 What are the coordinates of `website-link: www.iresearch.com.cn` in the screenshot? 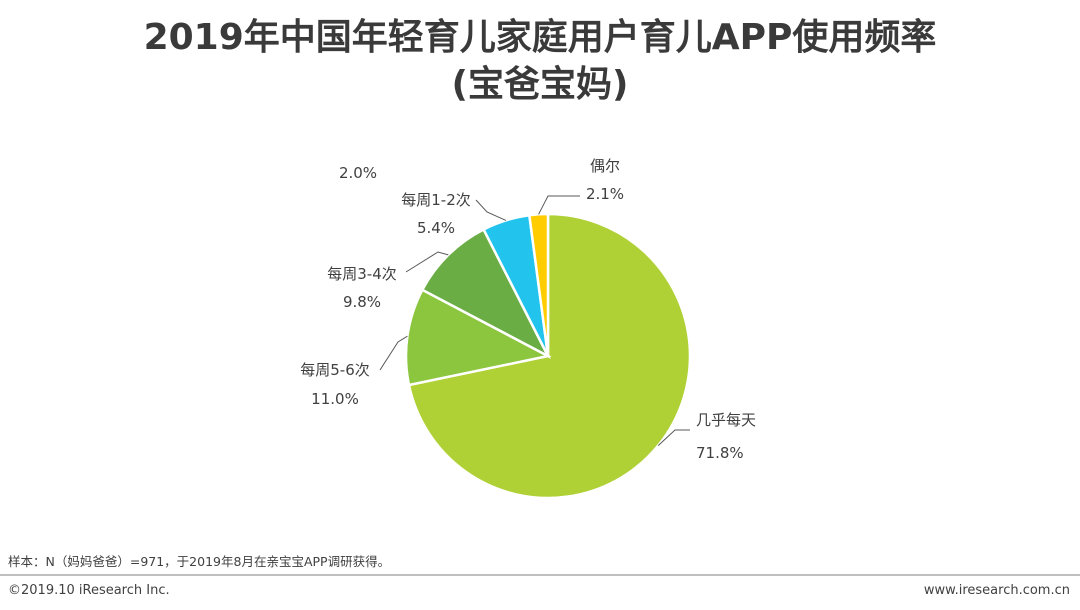 It's located at (996, 590).